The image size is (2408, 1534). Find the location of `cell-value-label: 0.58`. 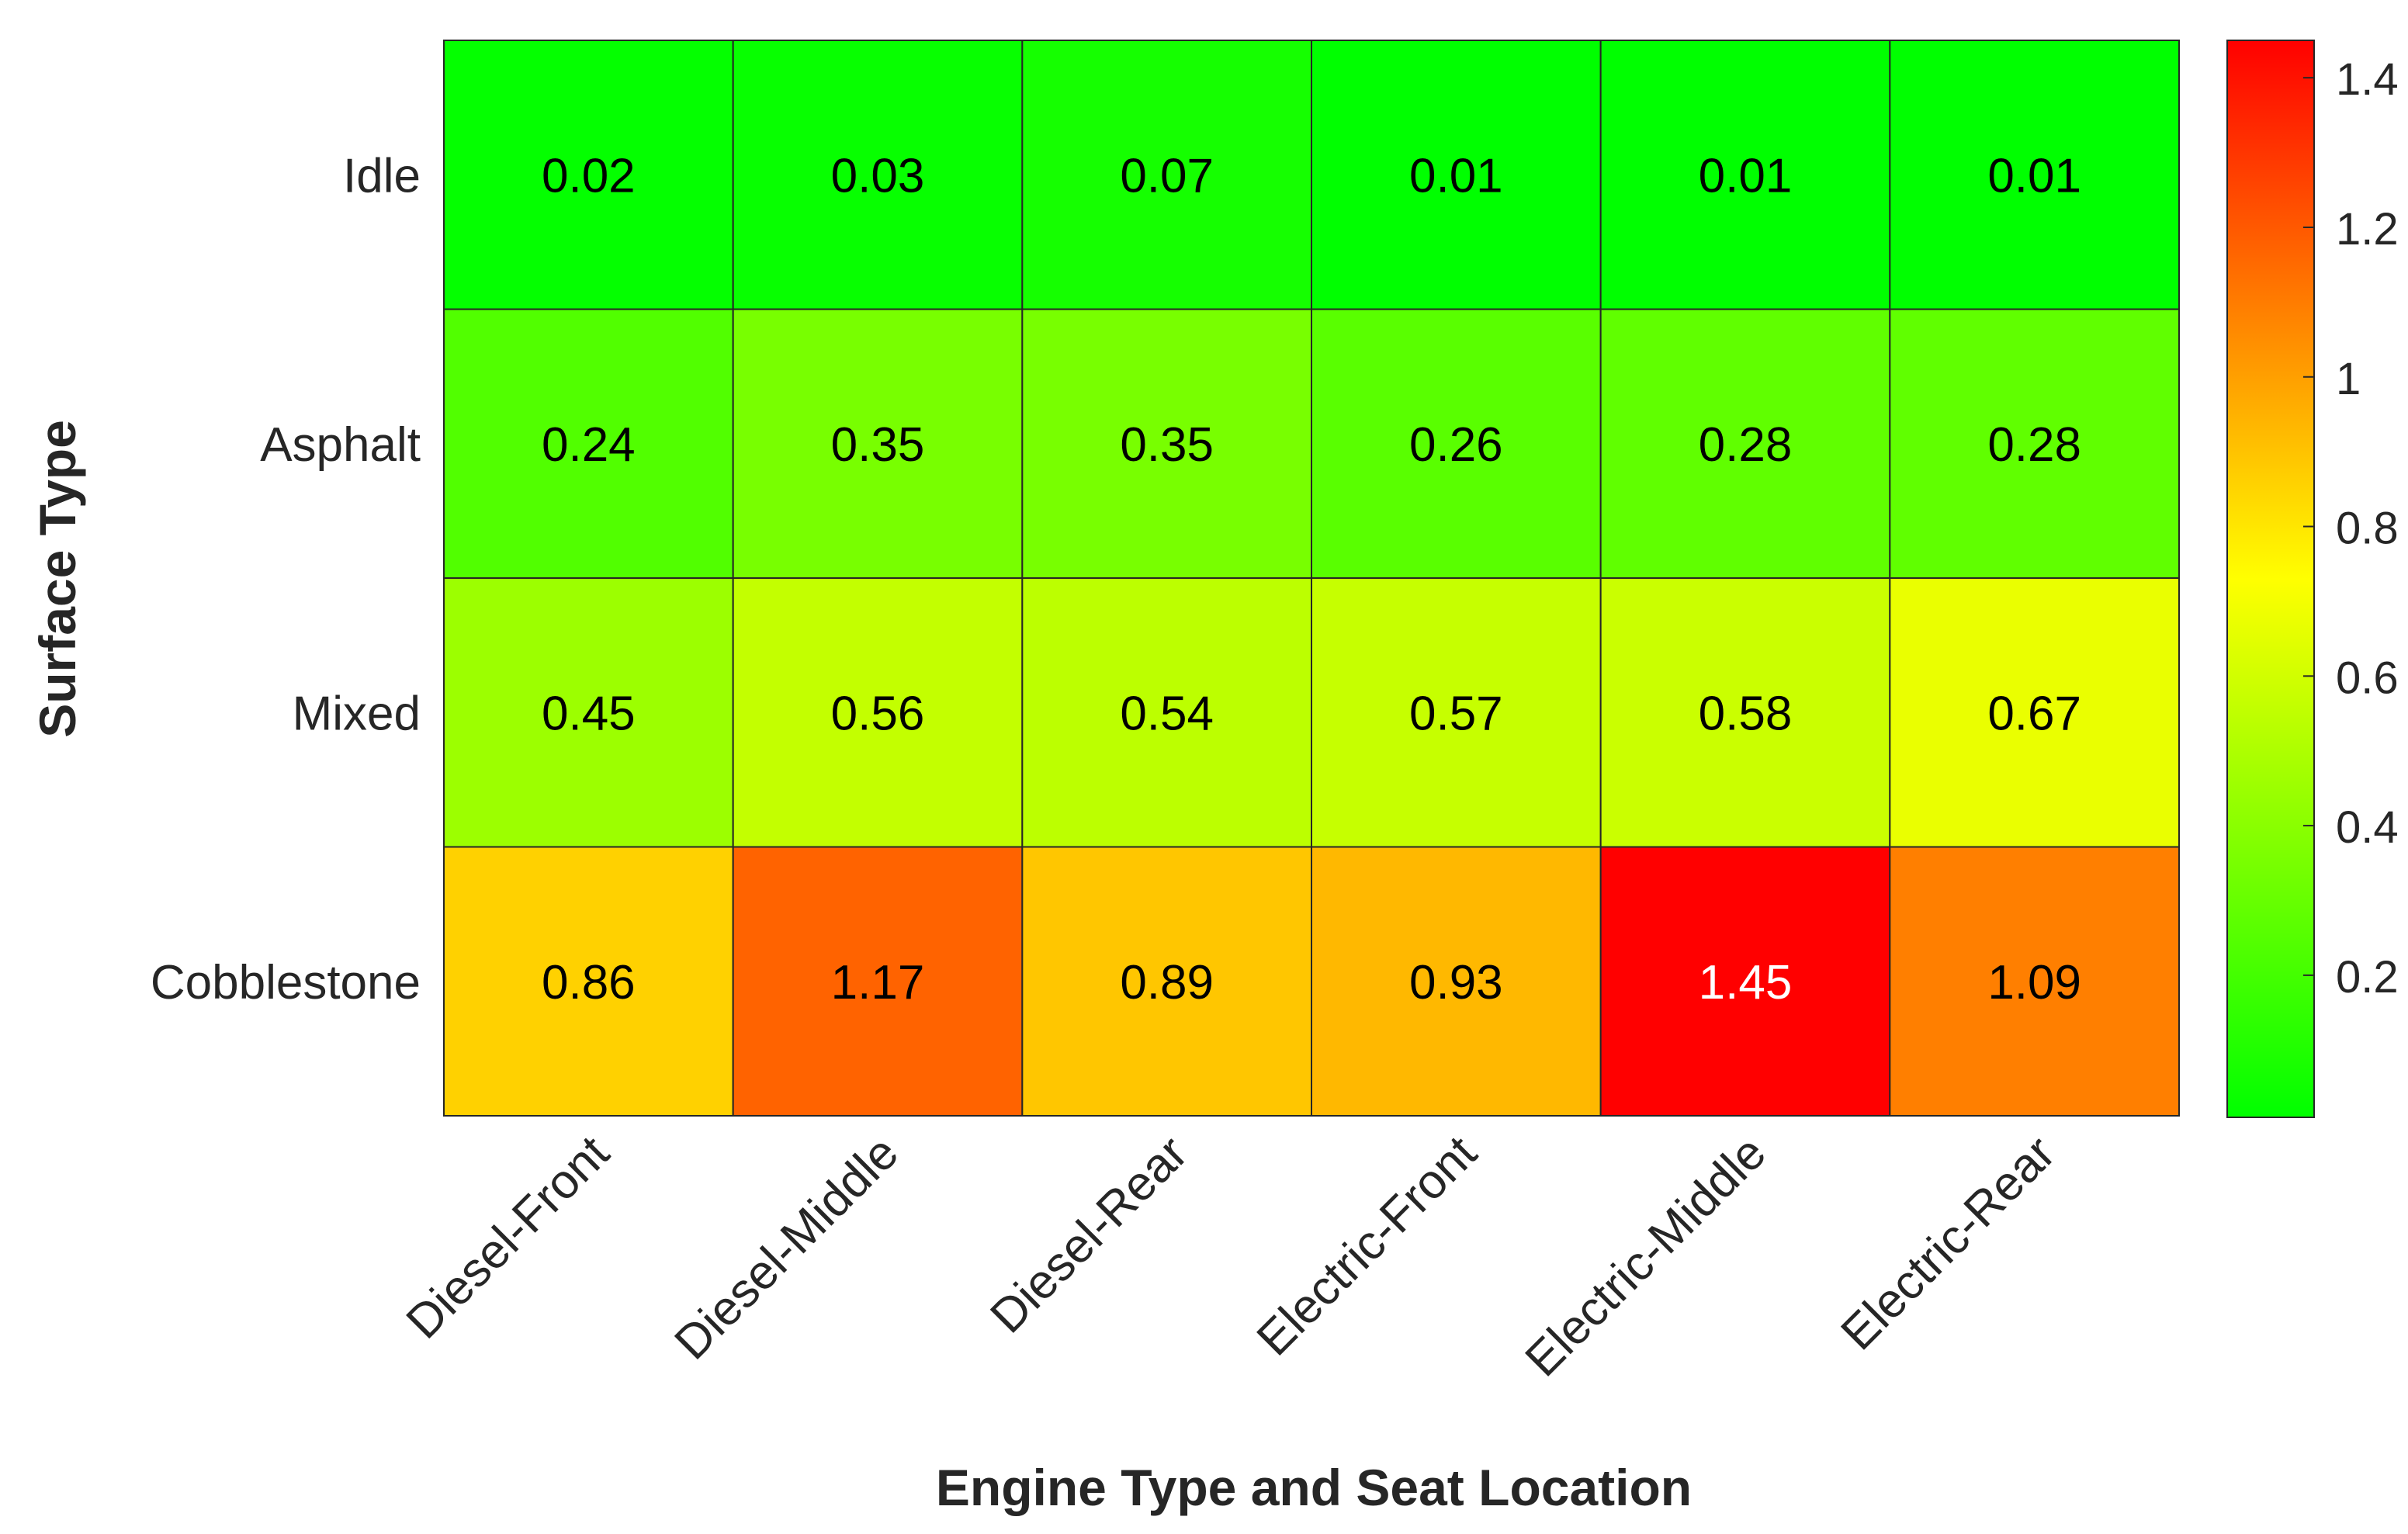

cell-value-label: 0.58 is located at coordinates (1746, 713).